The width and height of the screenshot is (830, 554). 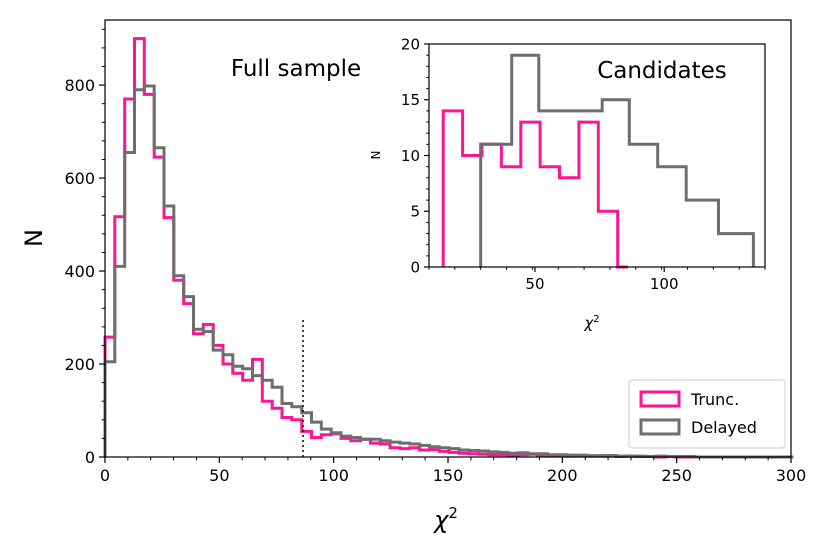 What do you see at coordinates (415, 267) in the screenshot?
I see `inset-ytick-label: 0` at bounding box center [415, 267].